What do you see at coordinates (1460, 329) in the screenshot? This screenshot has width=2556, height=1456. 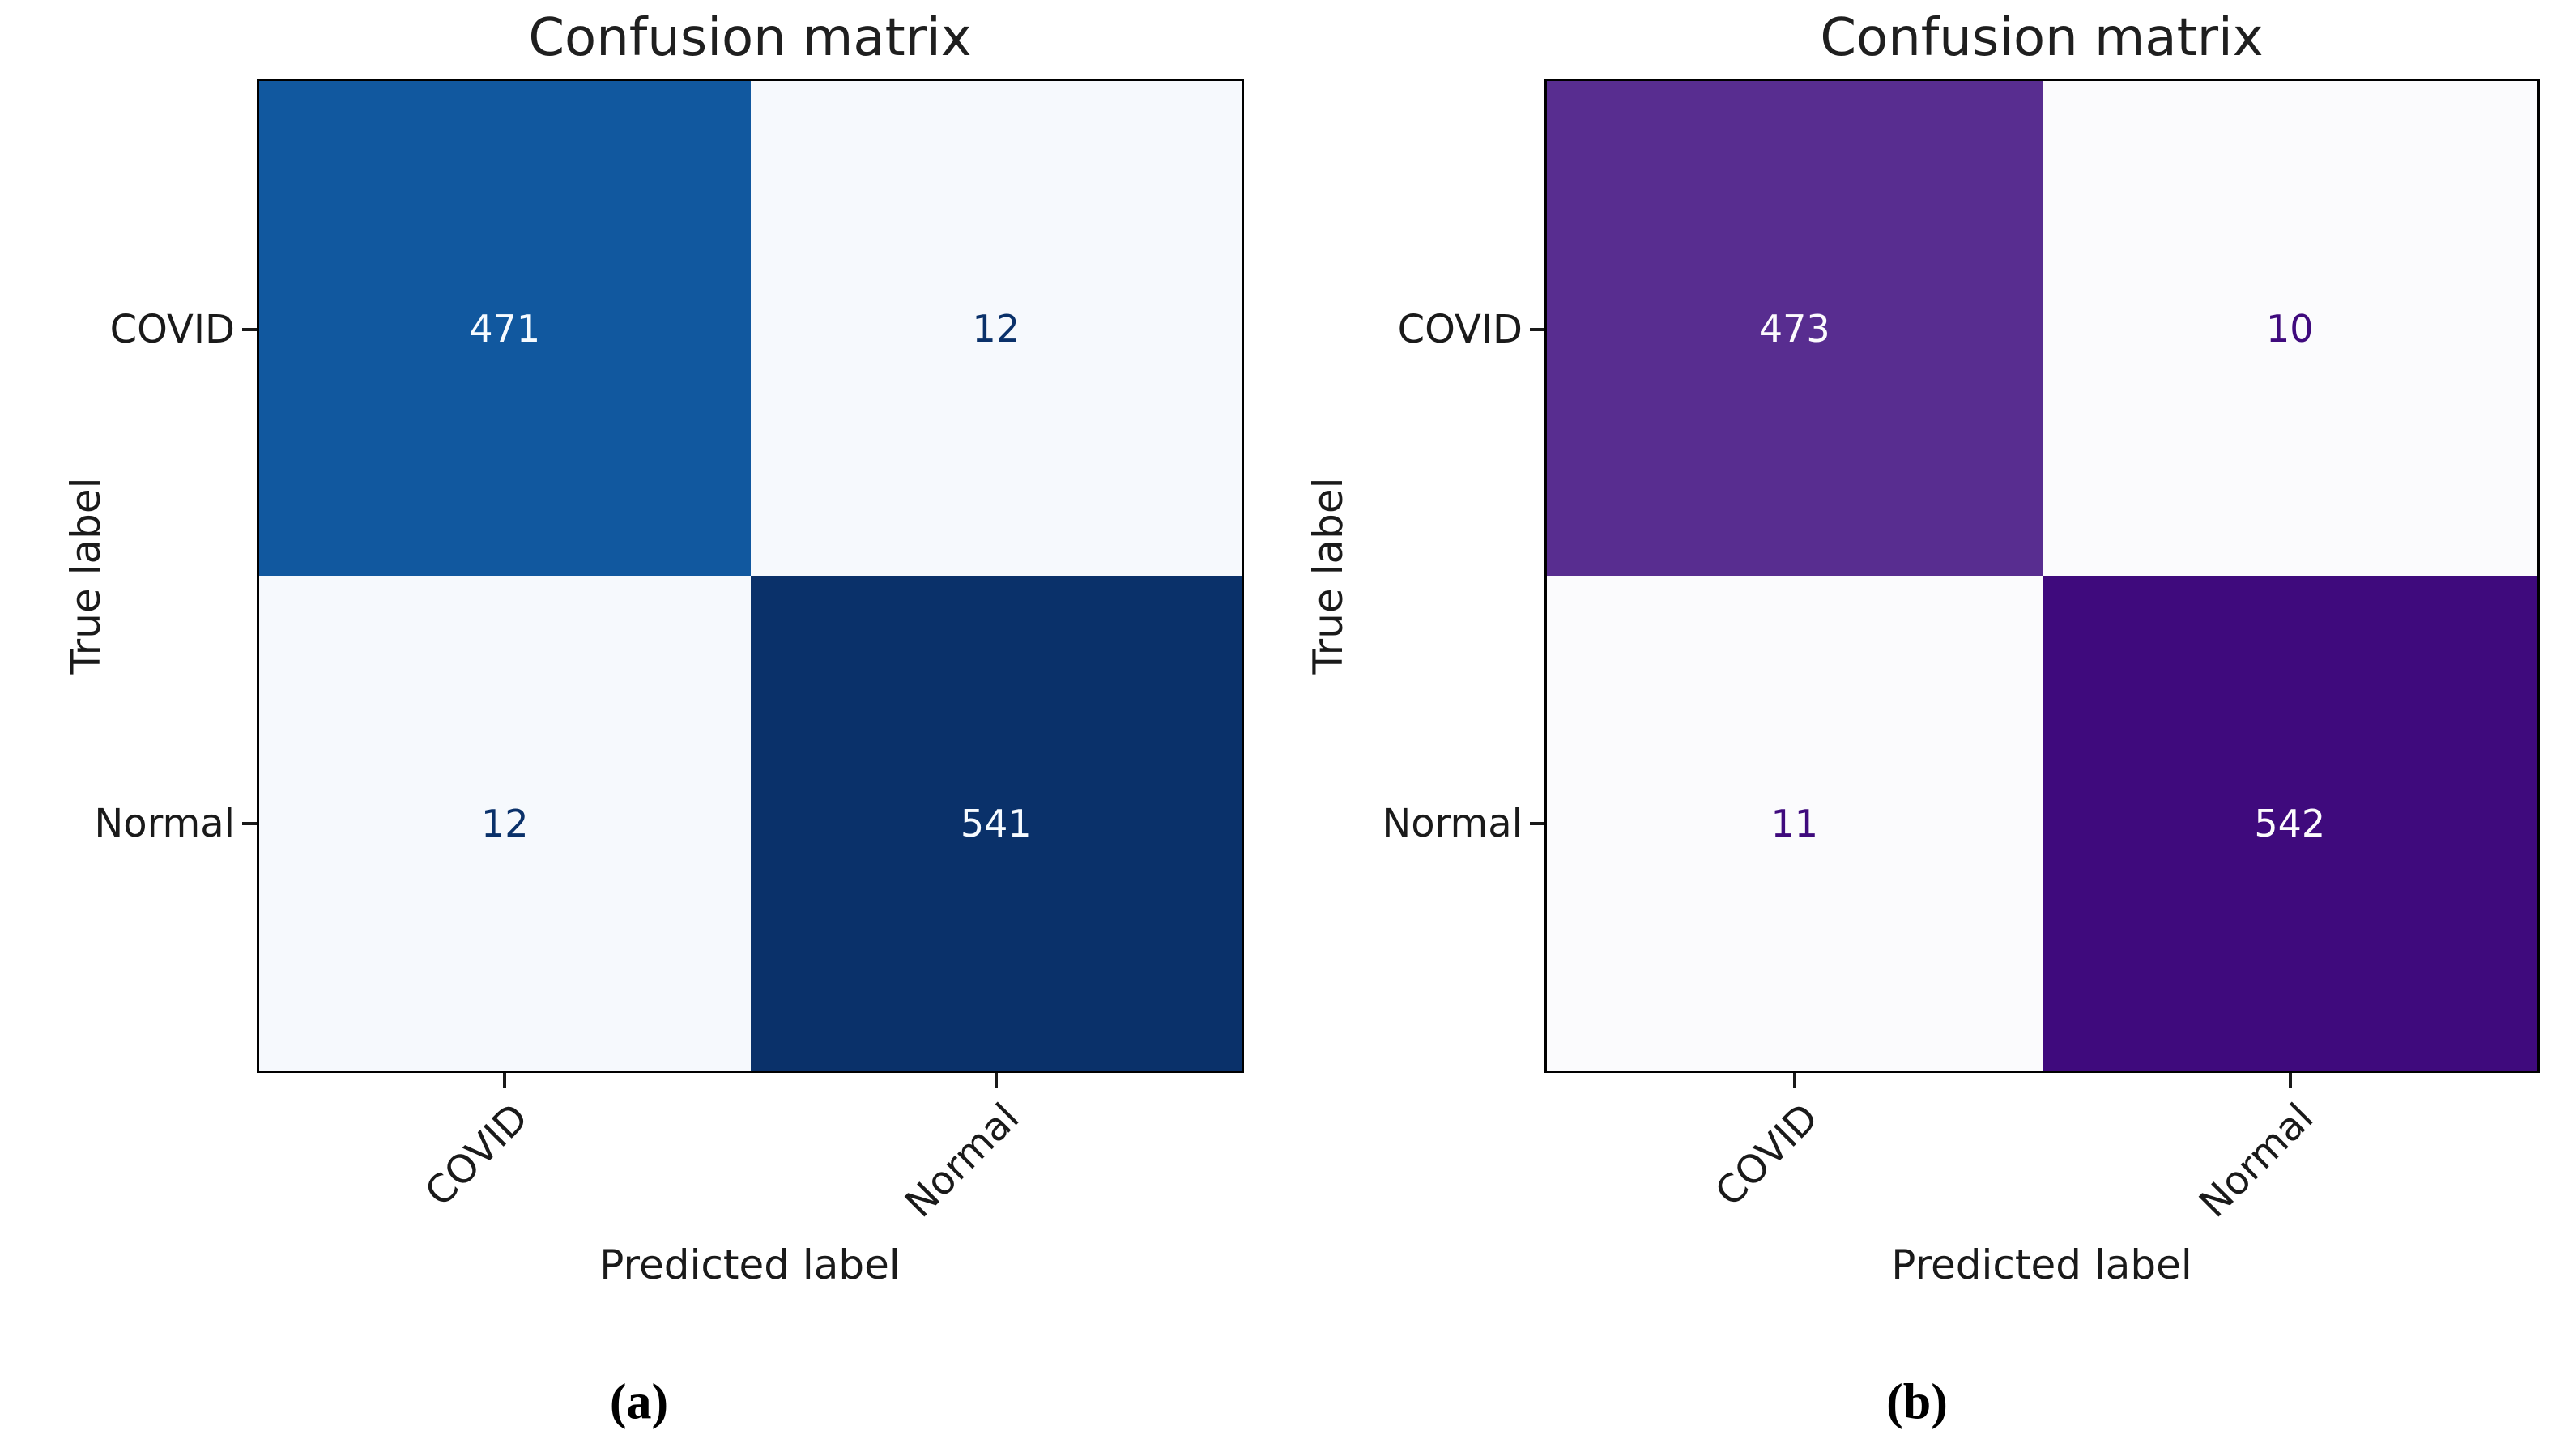 I see `panel-b-ytick-covid: COVID` at bounding box center [1460, 329].